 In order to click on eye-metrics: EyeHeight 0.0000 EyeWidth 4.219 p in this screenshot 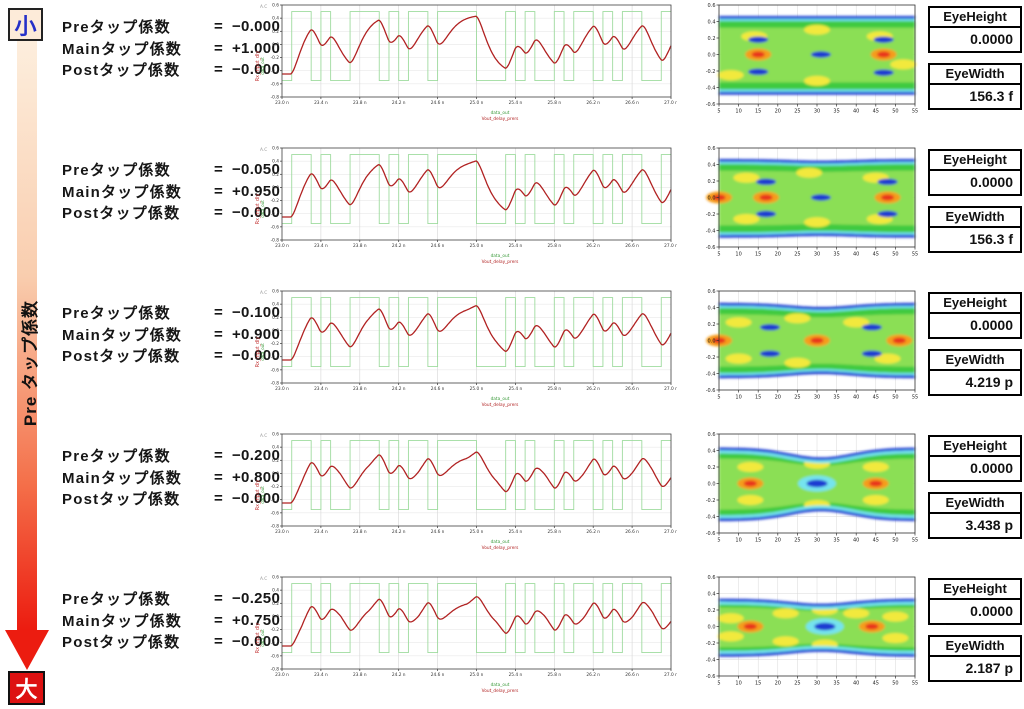, I will do `click(975, 344)`.